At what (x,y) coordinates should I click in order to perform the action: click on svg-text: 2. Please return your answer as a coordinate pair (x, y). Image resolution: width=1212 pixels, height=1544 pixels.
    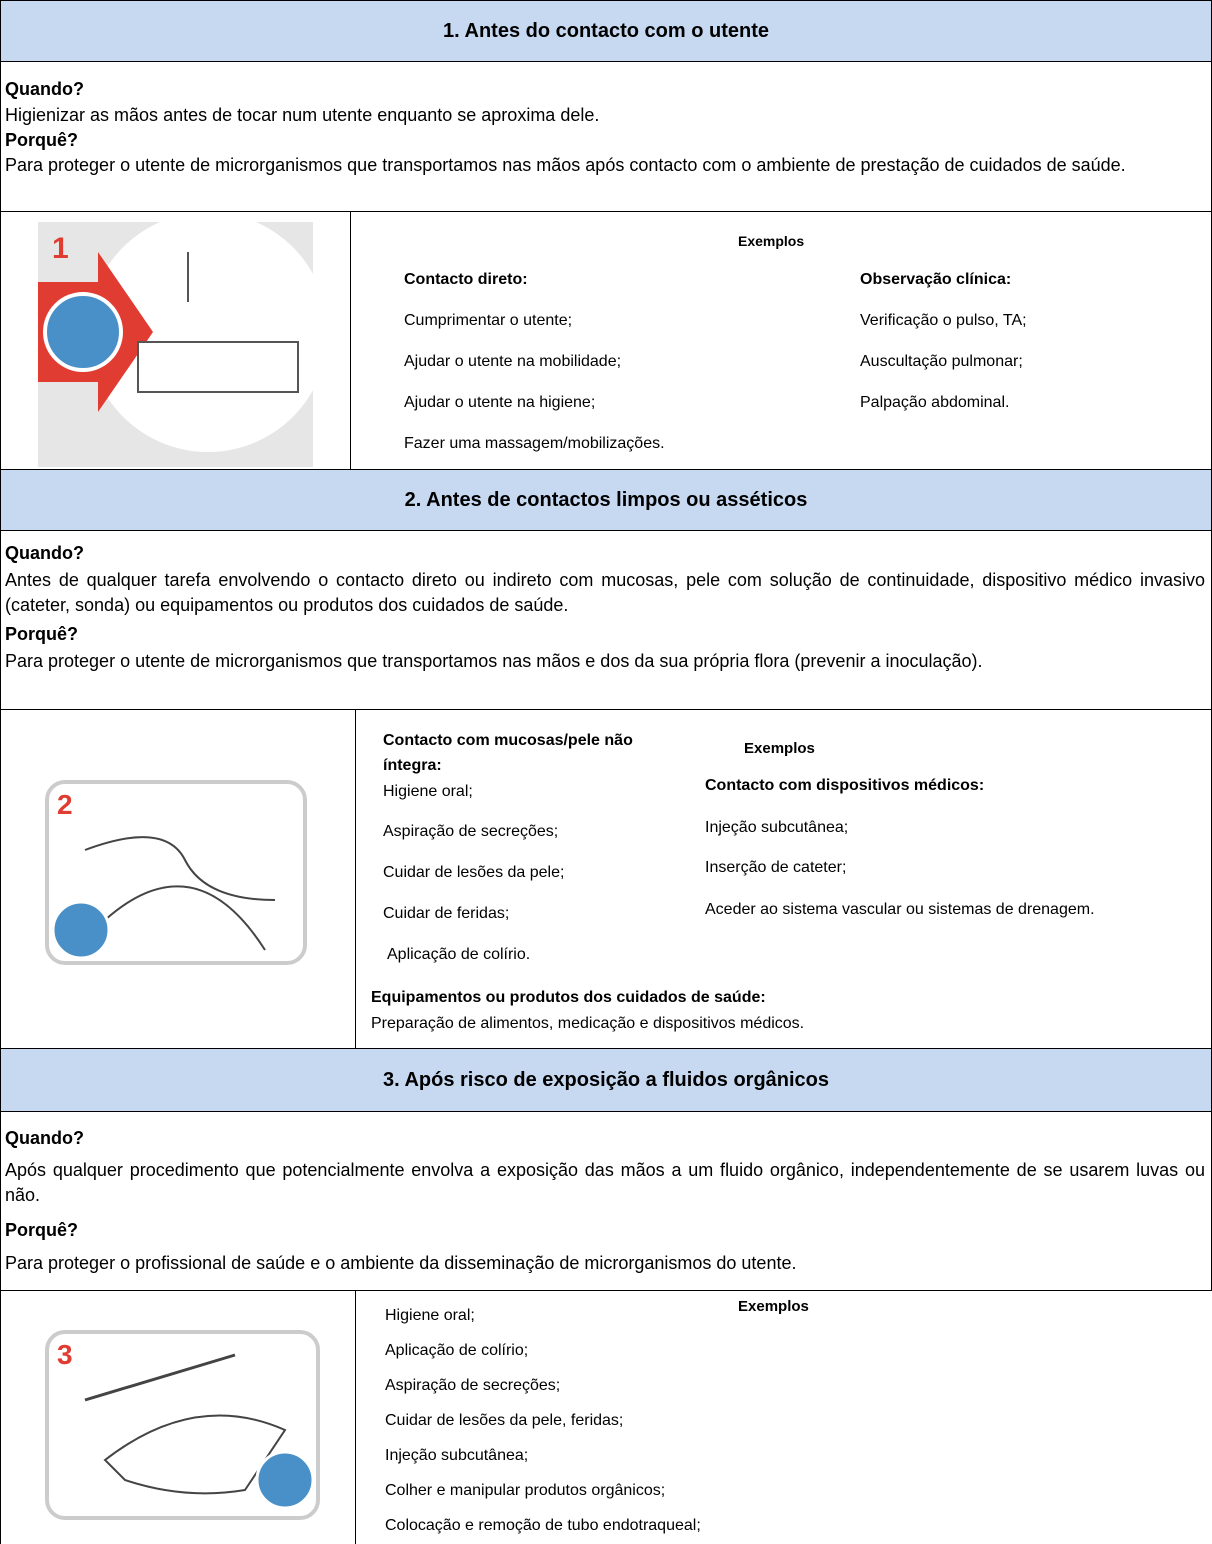
    Looking at the image, I should click on (65, 804).